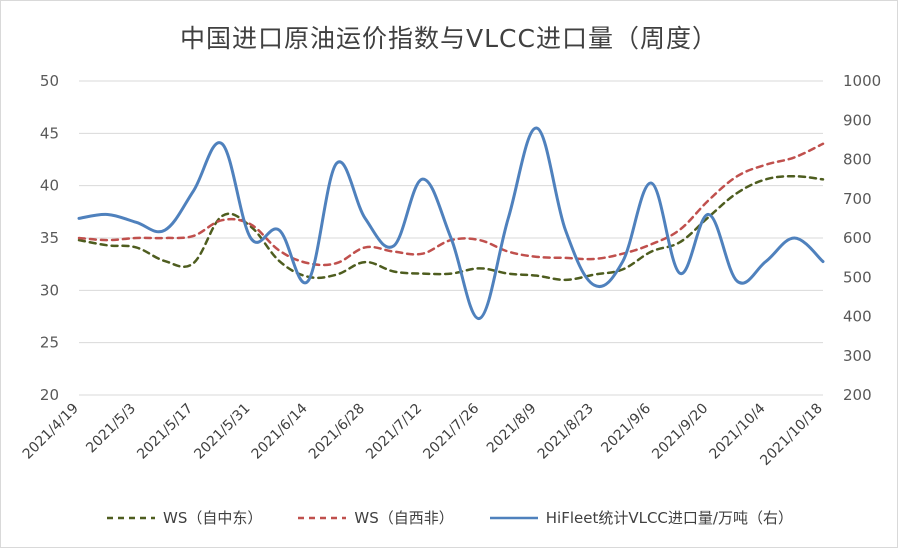 The image size is (898, 548). I want to click on y-left-tick-label: 50, so click(49, 81).